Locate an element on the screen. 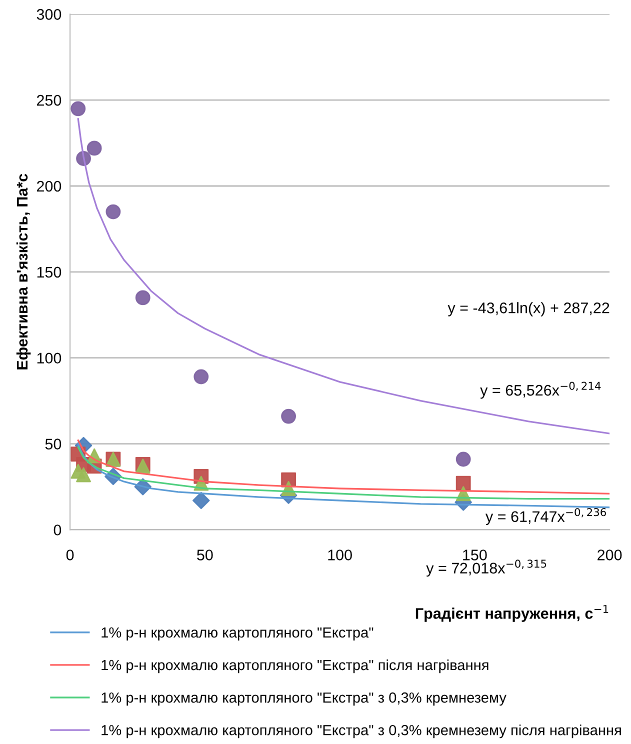 The width and height of the screenshot is (631, 744). y-axis-title: Ефективна в'язкість, Па*с is located at coordinates (23, 272).